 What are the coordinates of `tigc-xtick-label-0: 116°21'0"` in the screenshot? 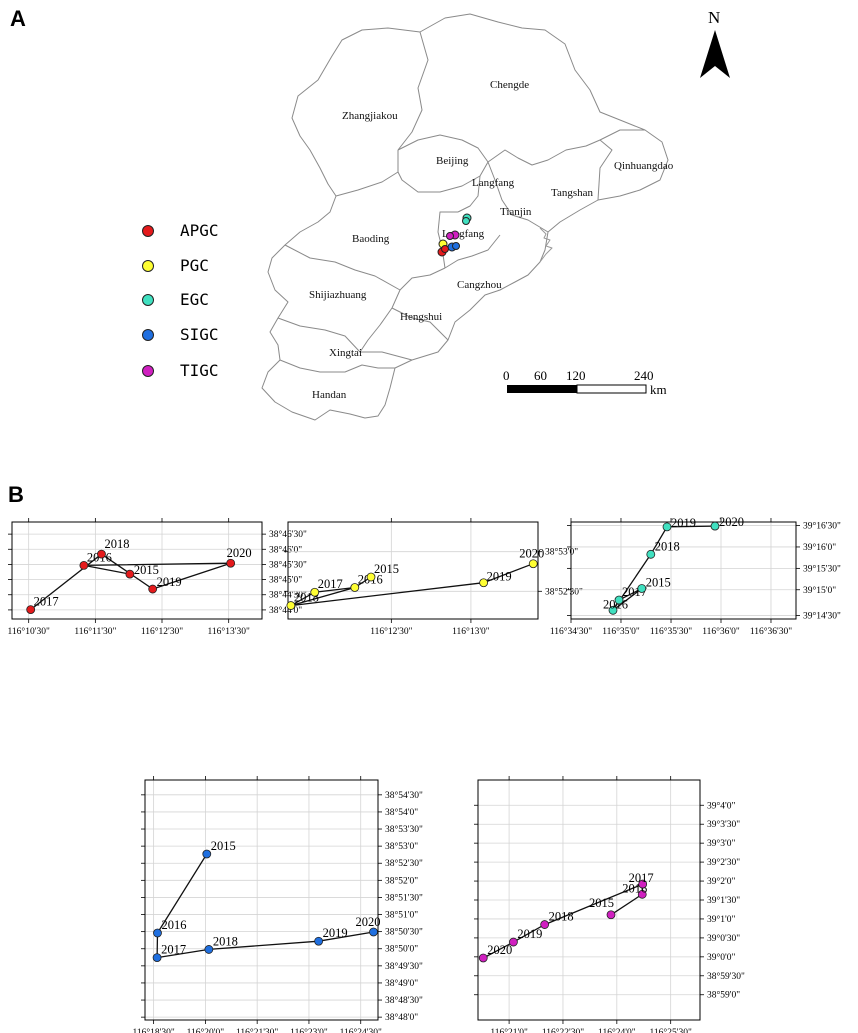 It's located at (509, 1030).